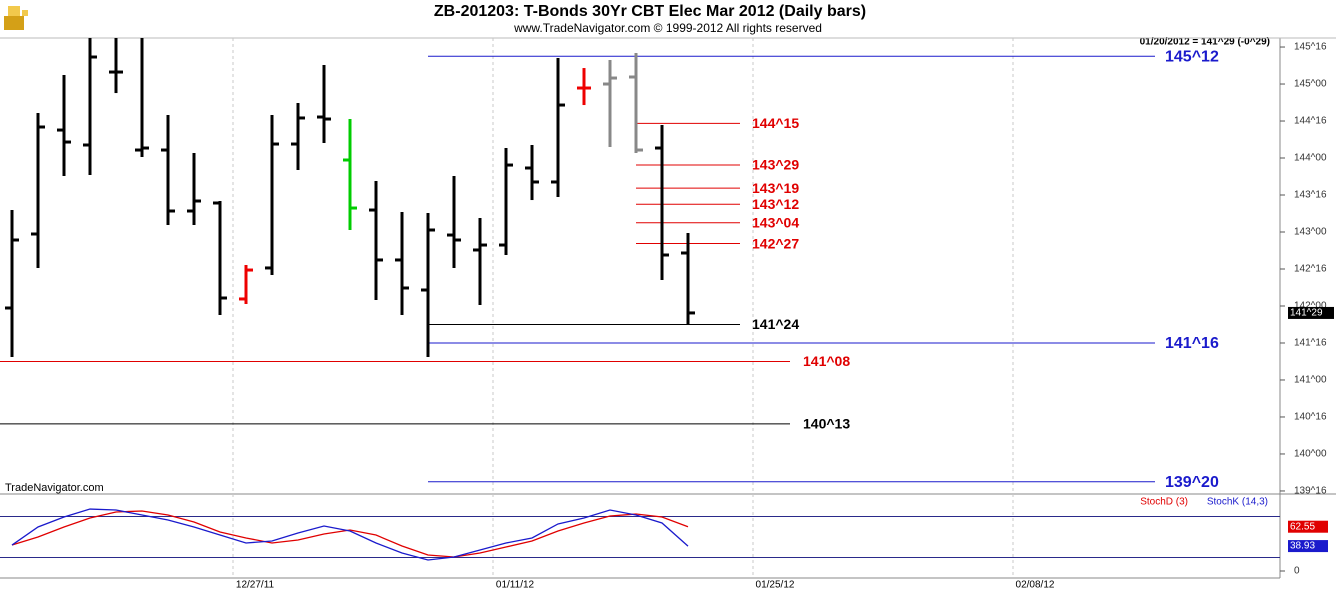  I want to click on x-tick-label: 02/08/12, so click(1035, 585).